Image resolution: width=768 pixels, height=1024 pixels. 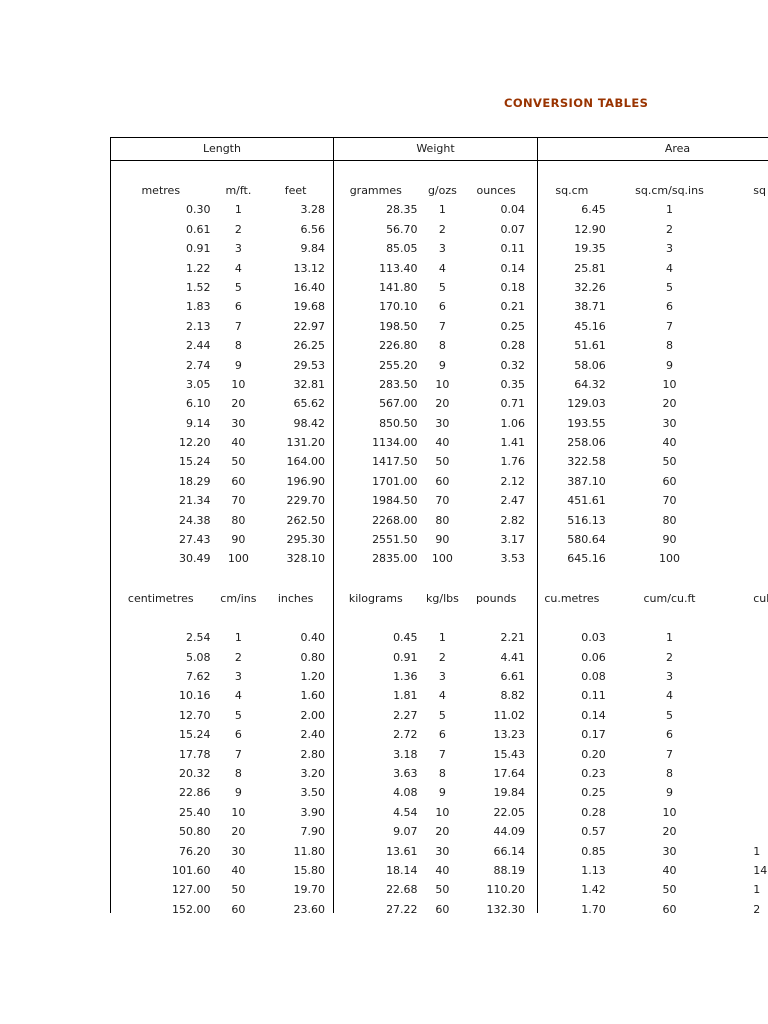 I want to click on cell: 7, so click(x=238, y=326).